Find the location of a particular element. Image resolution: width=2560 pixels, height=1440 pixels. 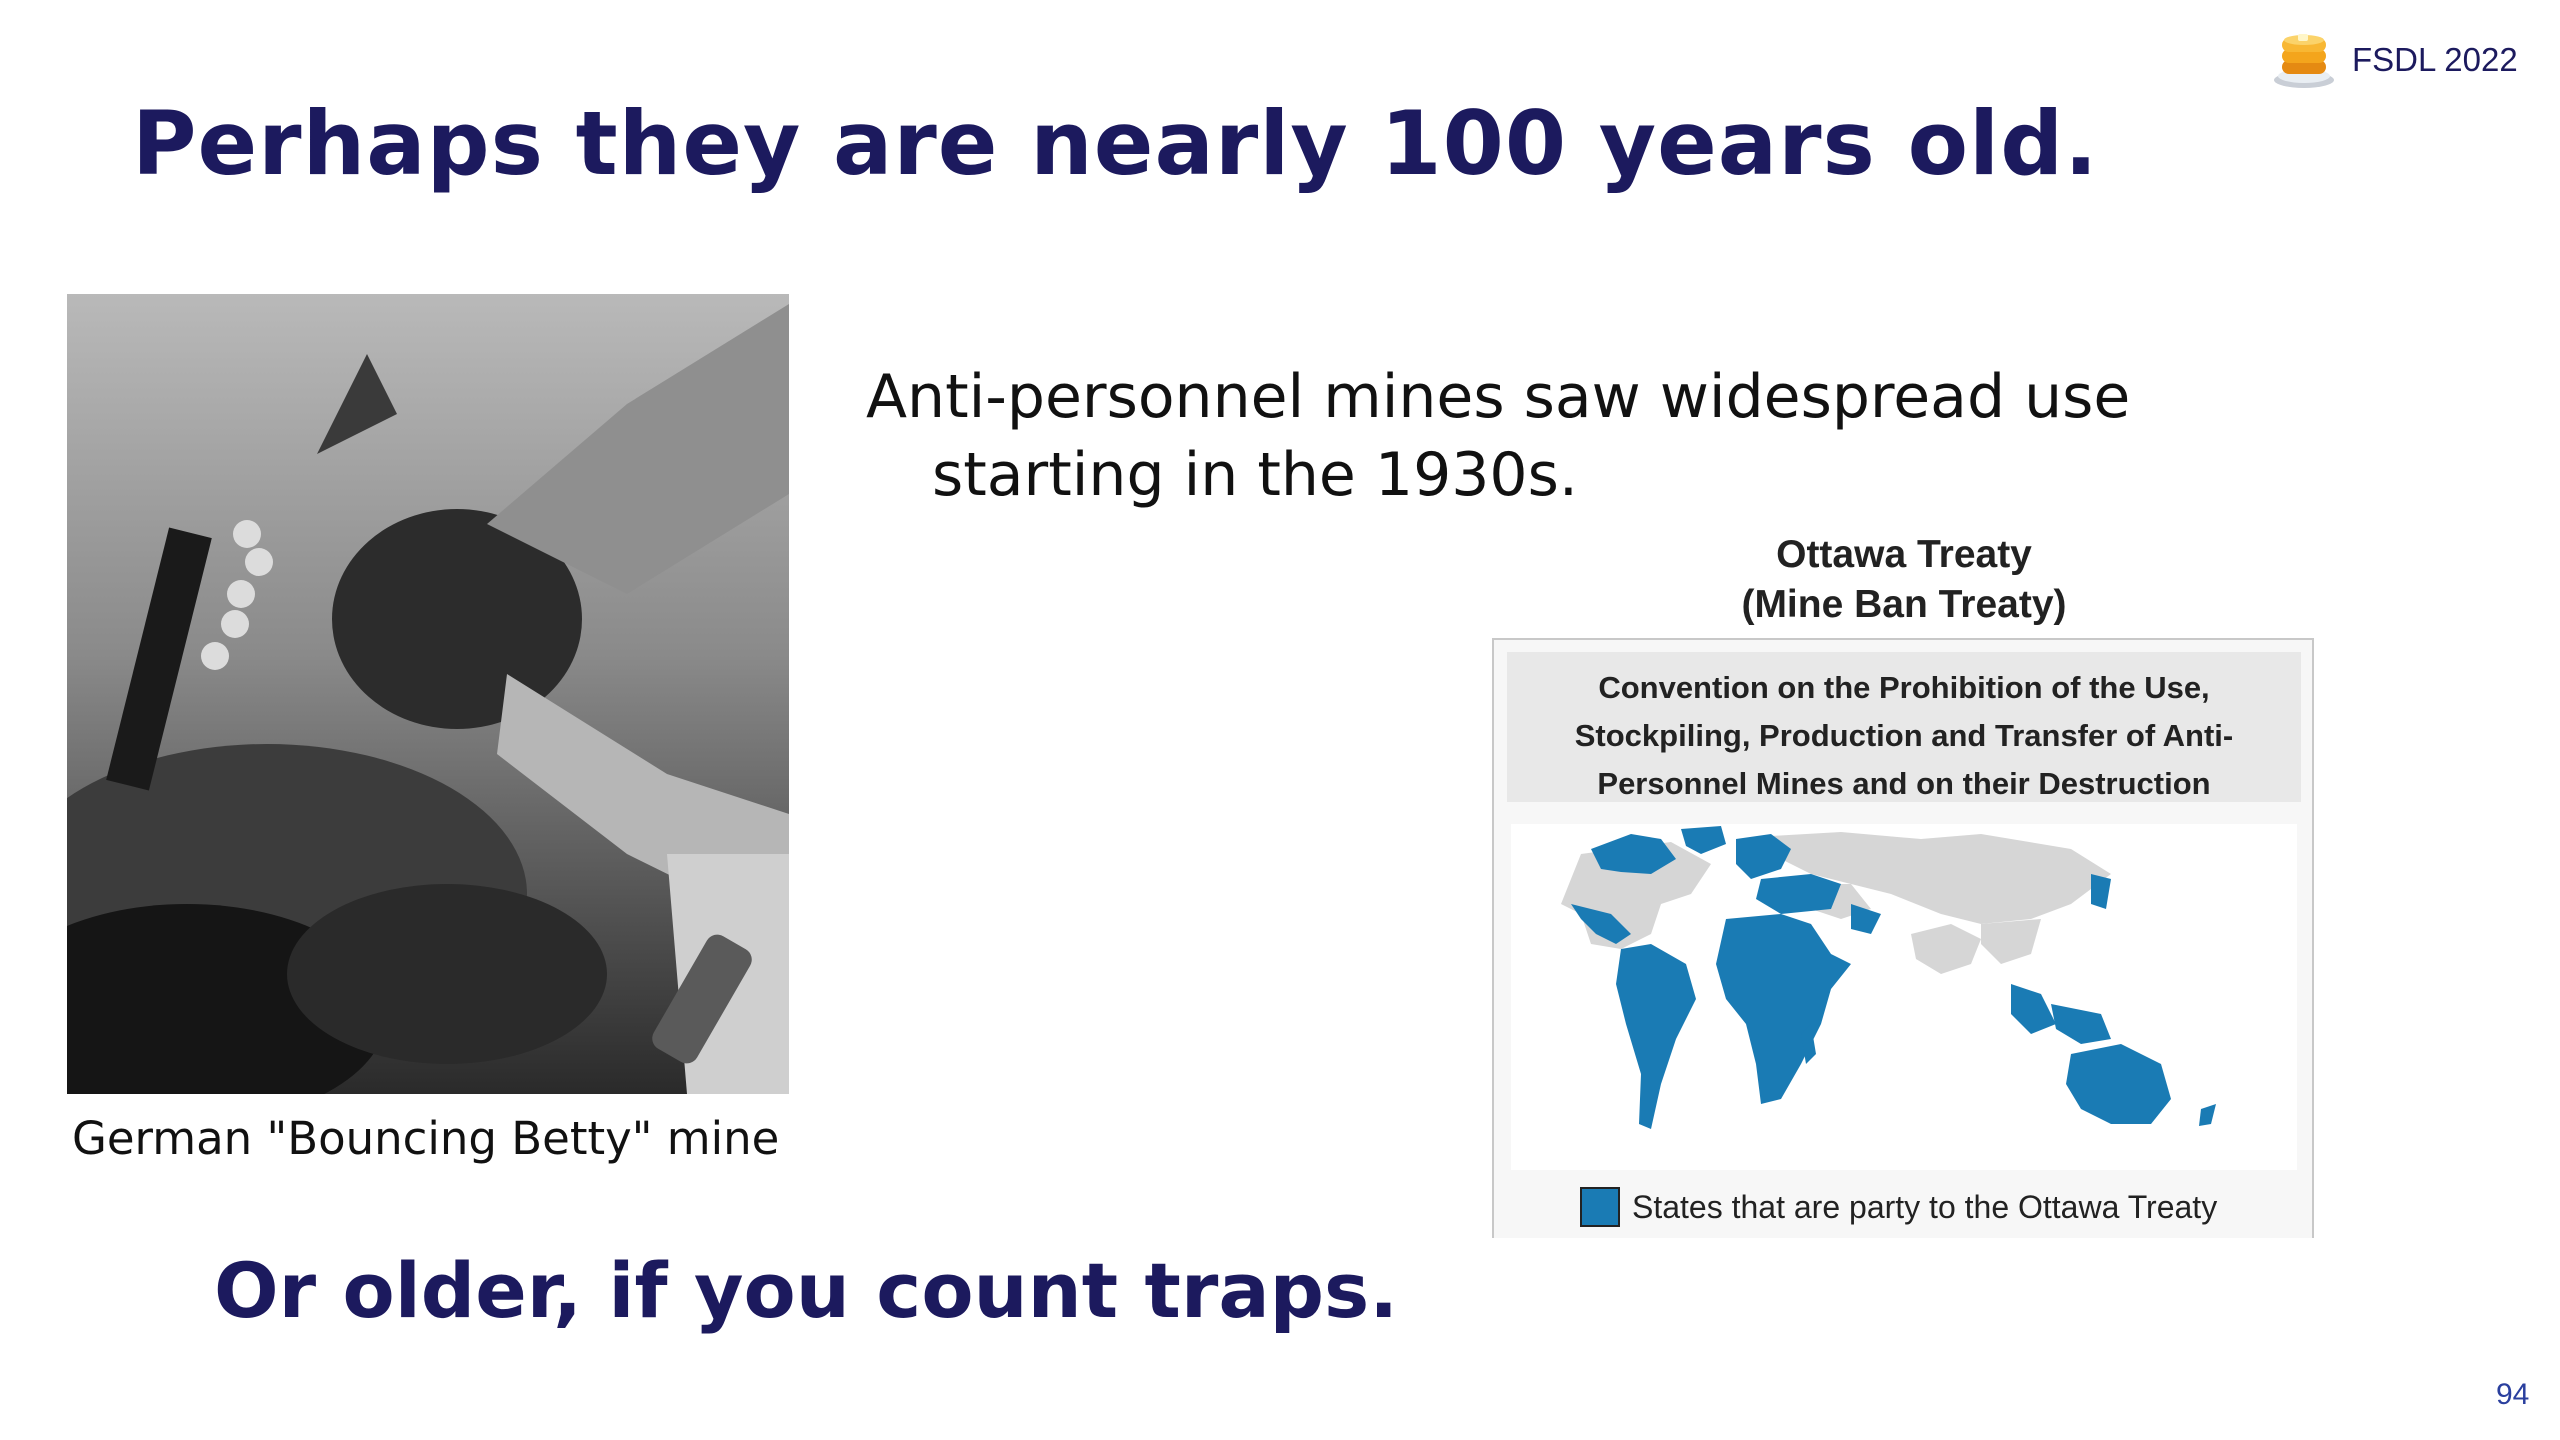

figure-title: Ottawa Treaty (Mine Ban Treaty) is located at coordinates (1904, 580).